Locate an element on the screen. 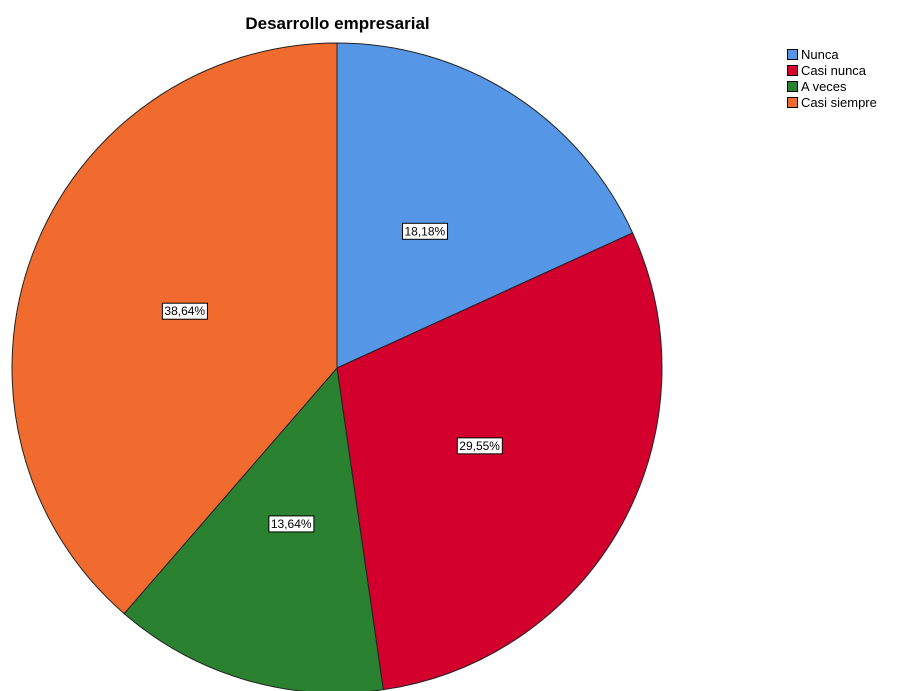 This screenshot has width=915, height=691. legend-item: Casi siempre is located at coordinates (832, 102).